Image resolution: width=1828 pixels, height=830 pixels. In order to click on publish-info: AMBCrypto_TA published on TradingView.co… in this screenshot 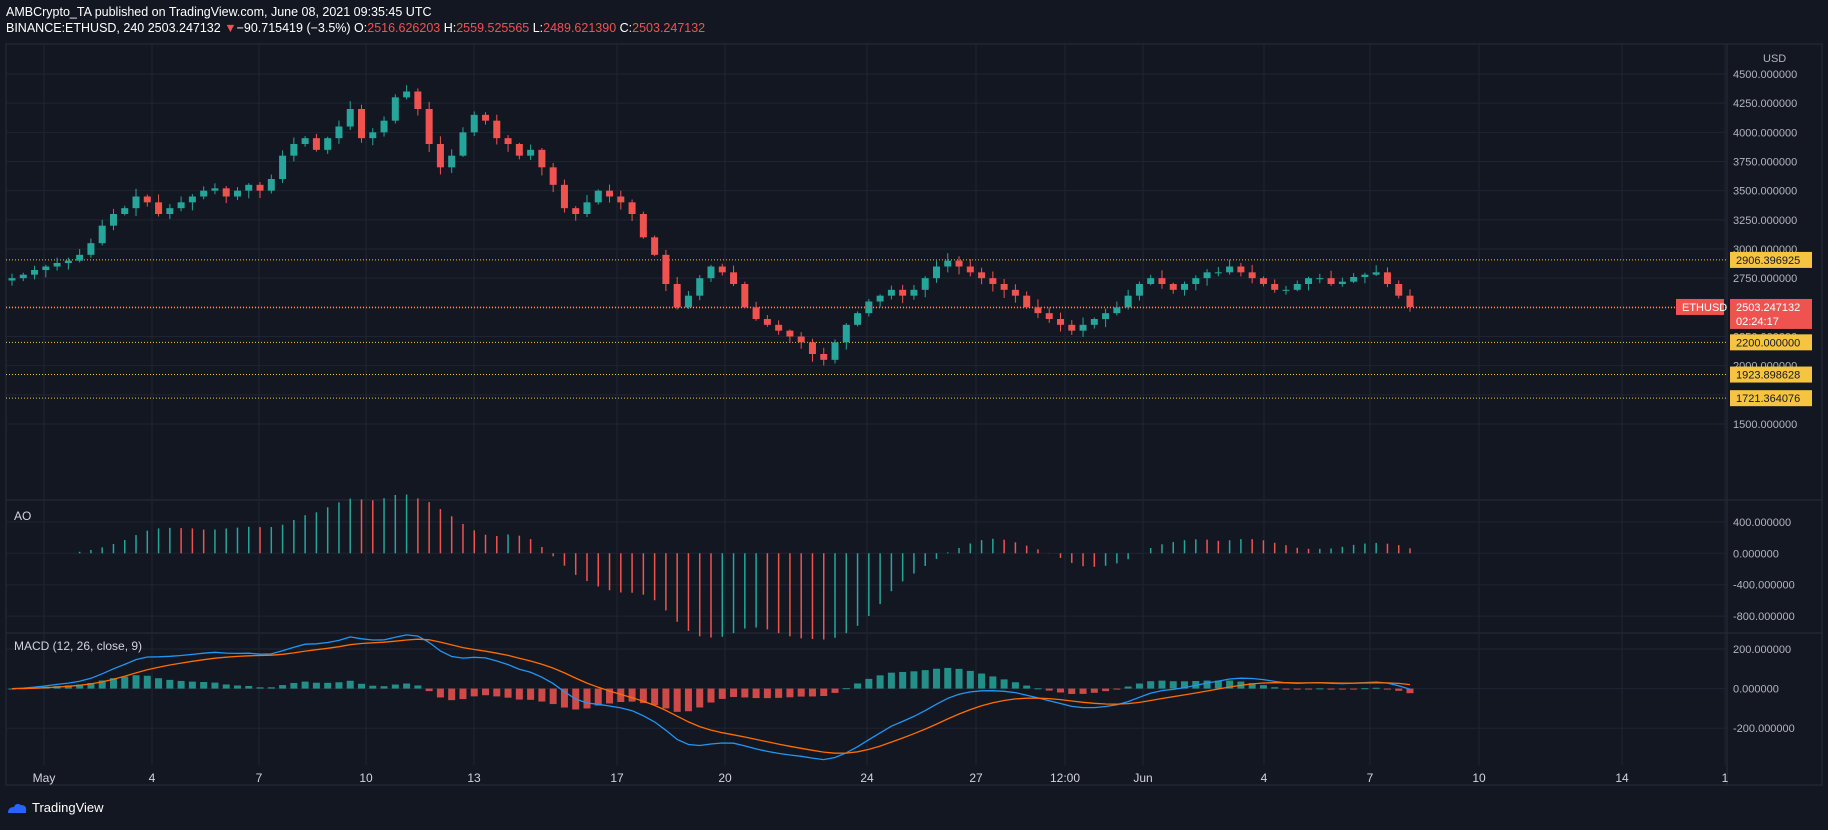, I will do `click(219, 12)`.